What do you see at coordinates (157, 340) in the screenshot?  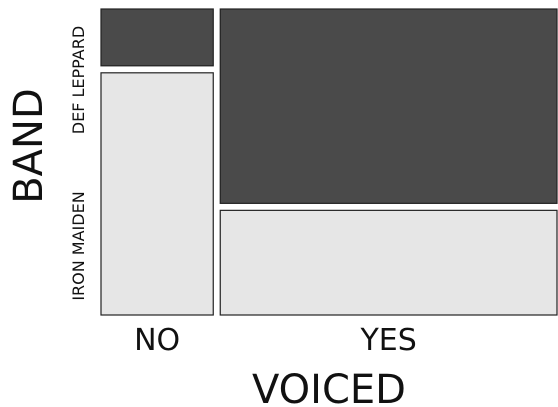 I see `x-tick-no: NO` at bounding box center [157, 340].